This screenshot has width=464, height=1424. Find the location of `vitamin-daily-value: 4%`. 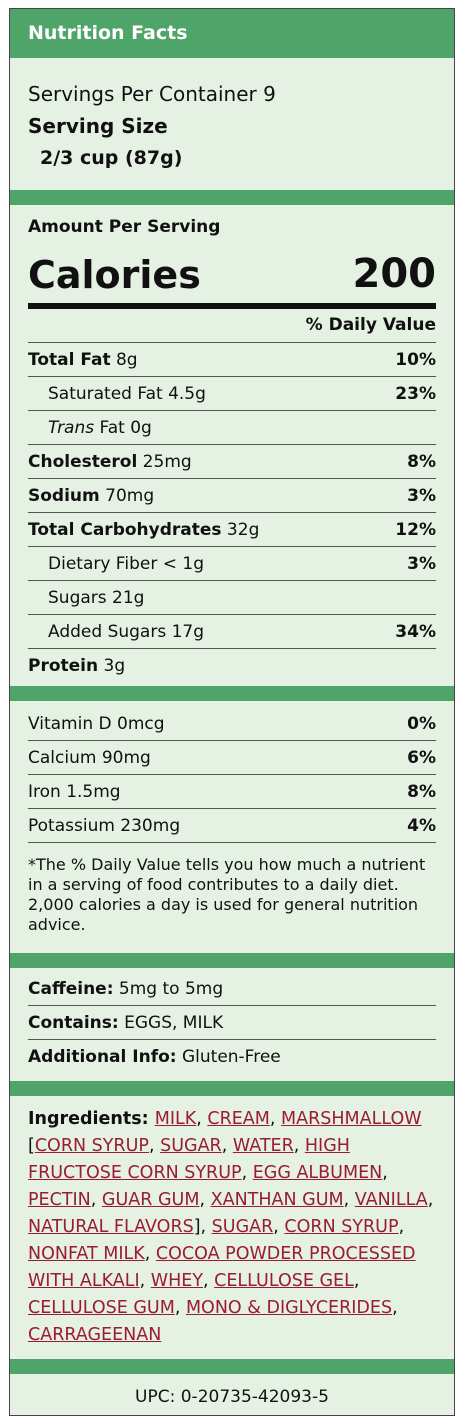

vitamin-daily-value: 4% is located at coordinates (421, 825).